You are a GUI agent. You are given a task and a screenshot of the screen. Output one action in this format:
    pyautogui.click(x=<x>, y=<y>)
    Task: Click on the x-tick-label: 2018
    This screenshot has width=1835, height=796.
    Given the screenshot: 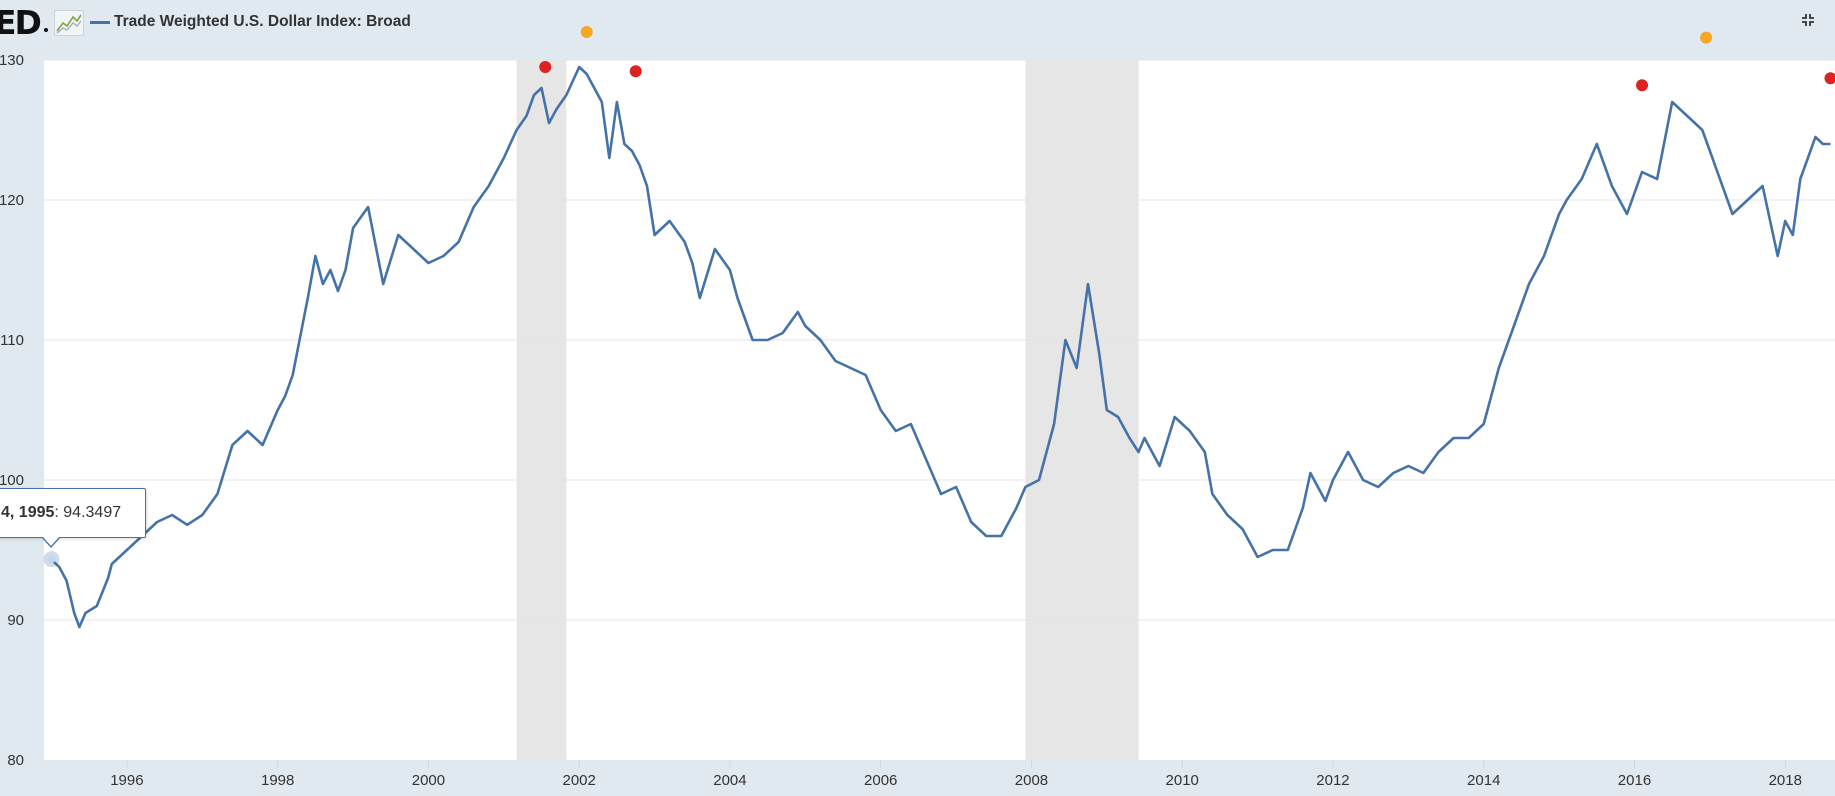 What is the action you would take?
    pyautogui.click(x=1785, y=780)
    